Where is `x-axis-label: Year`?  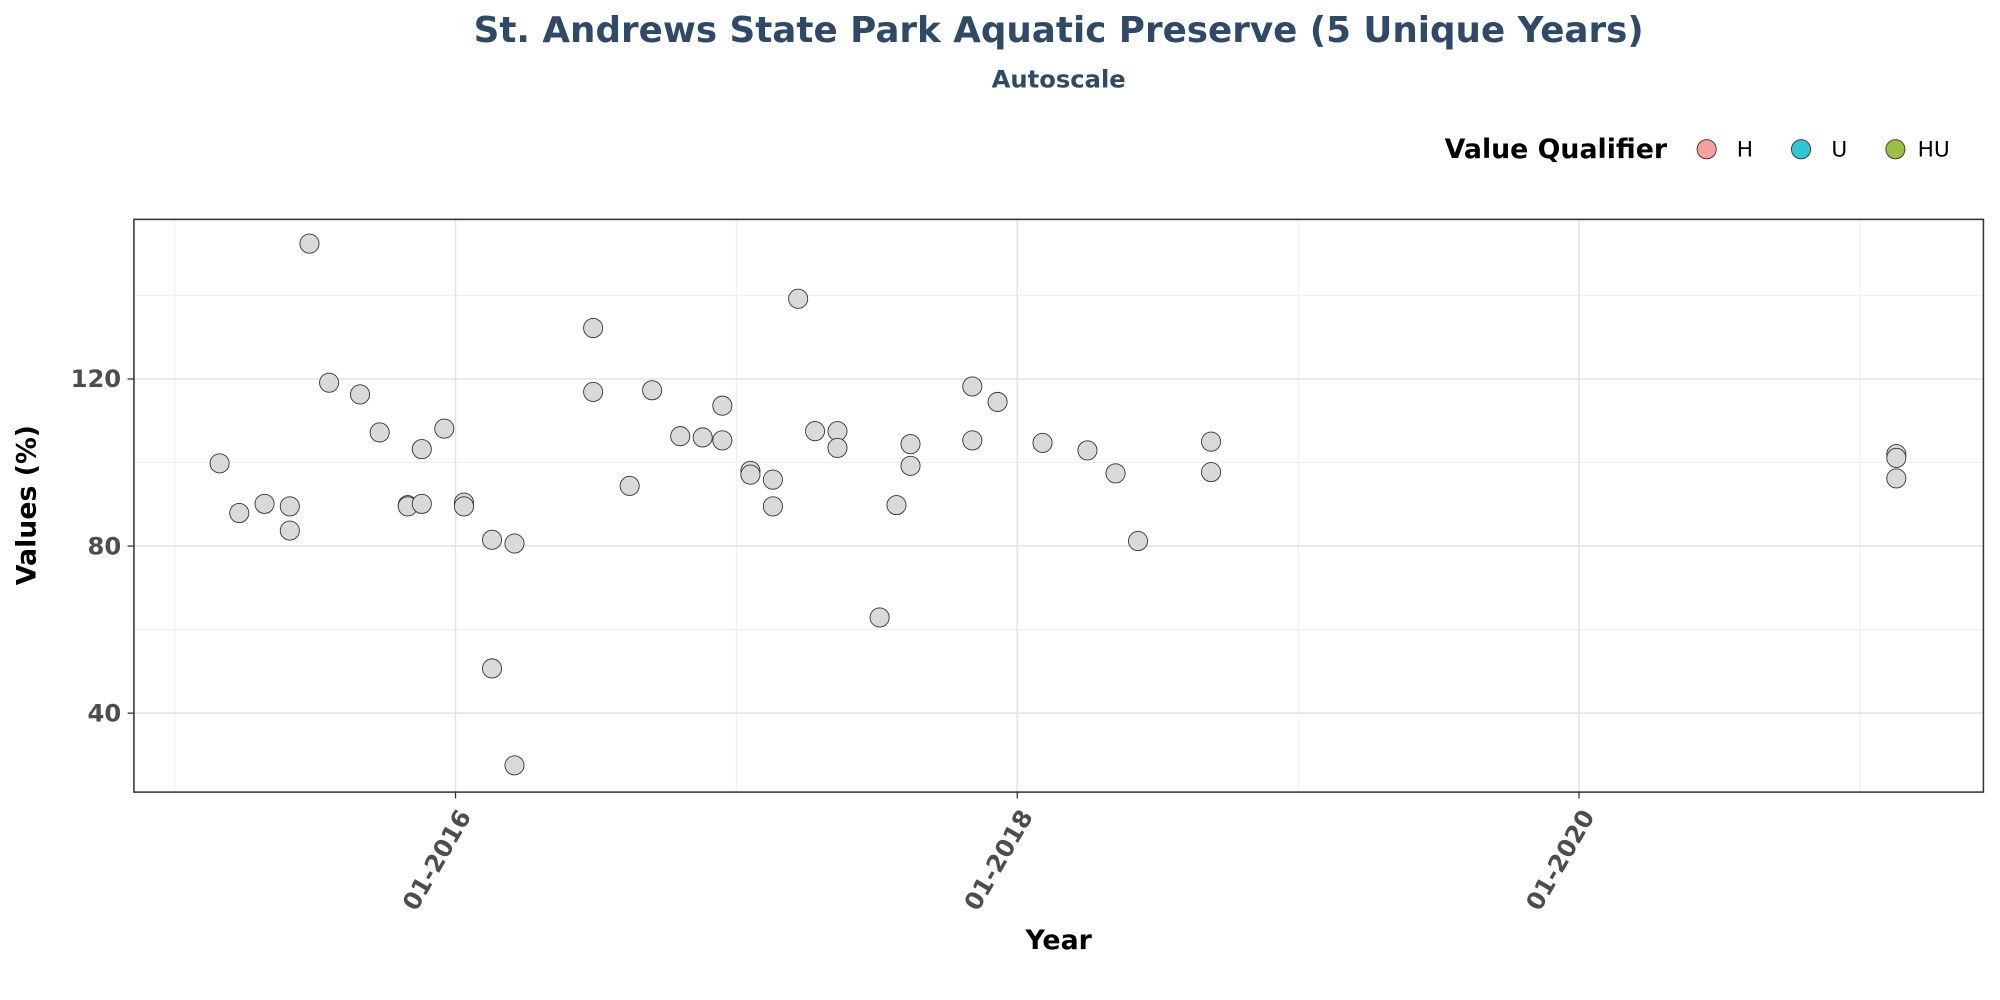 x-axis-label: Year is located at coordinates (1059, 940).